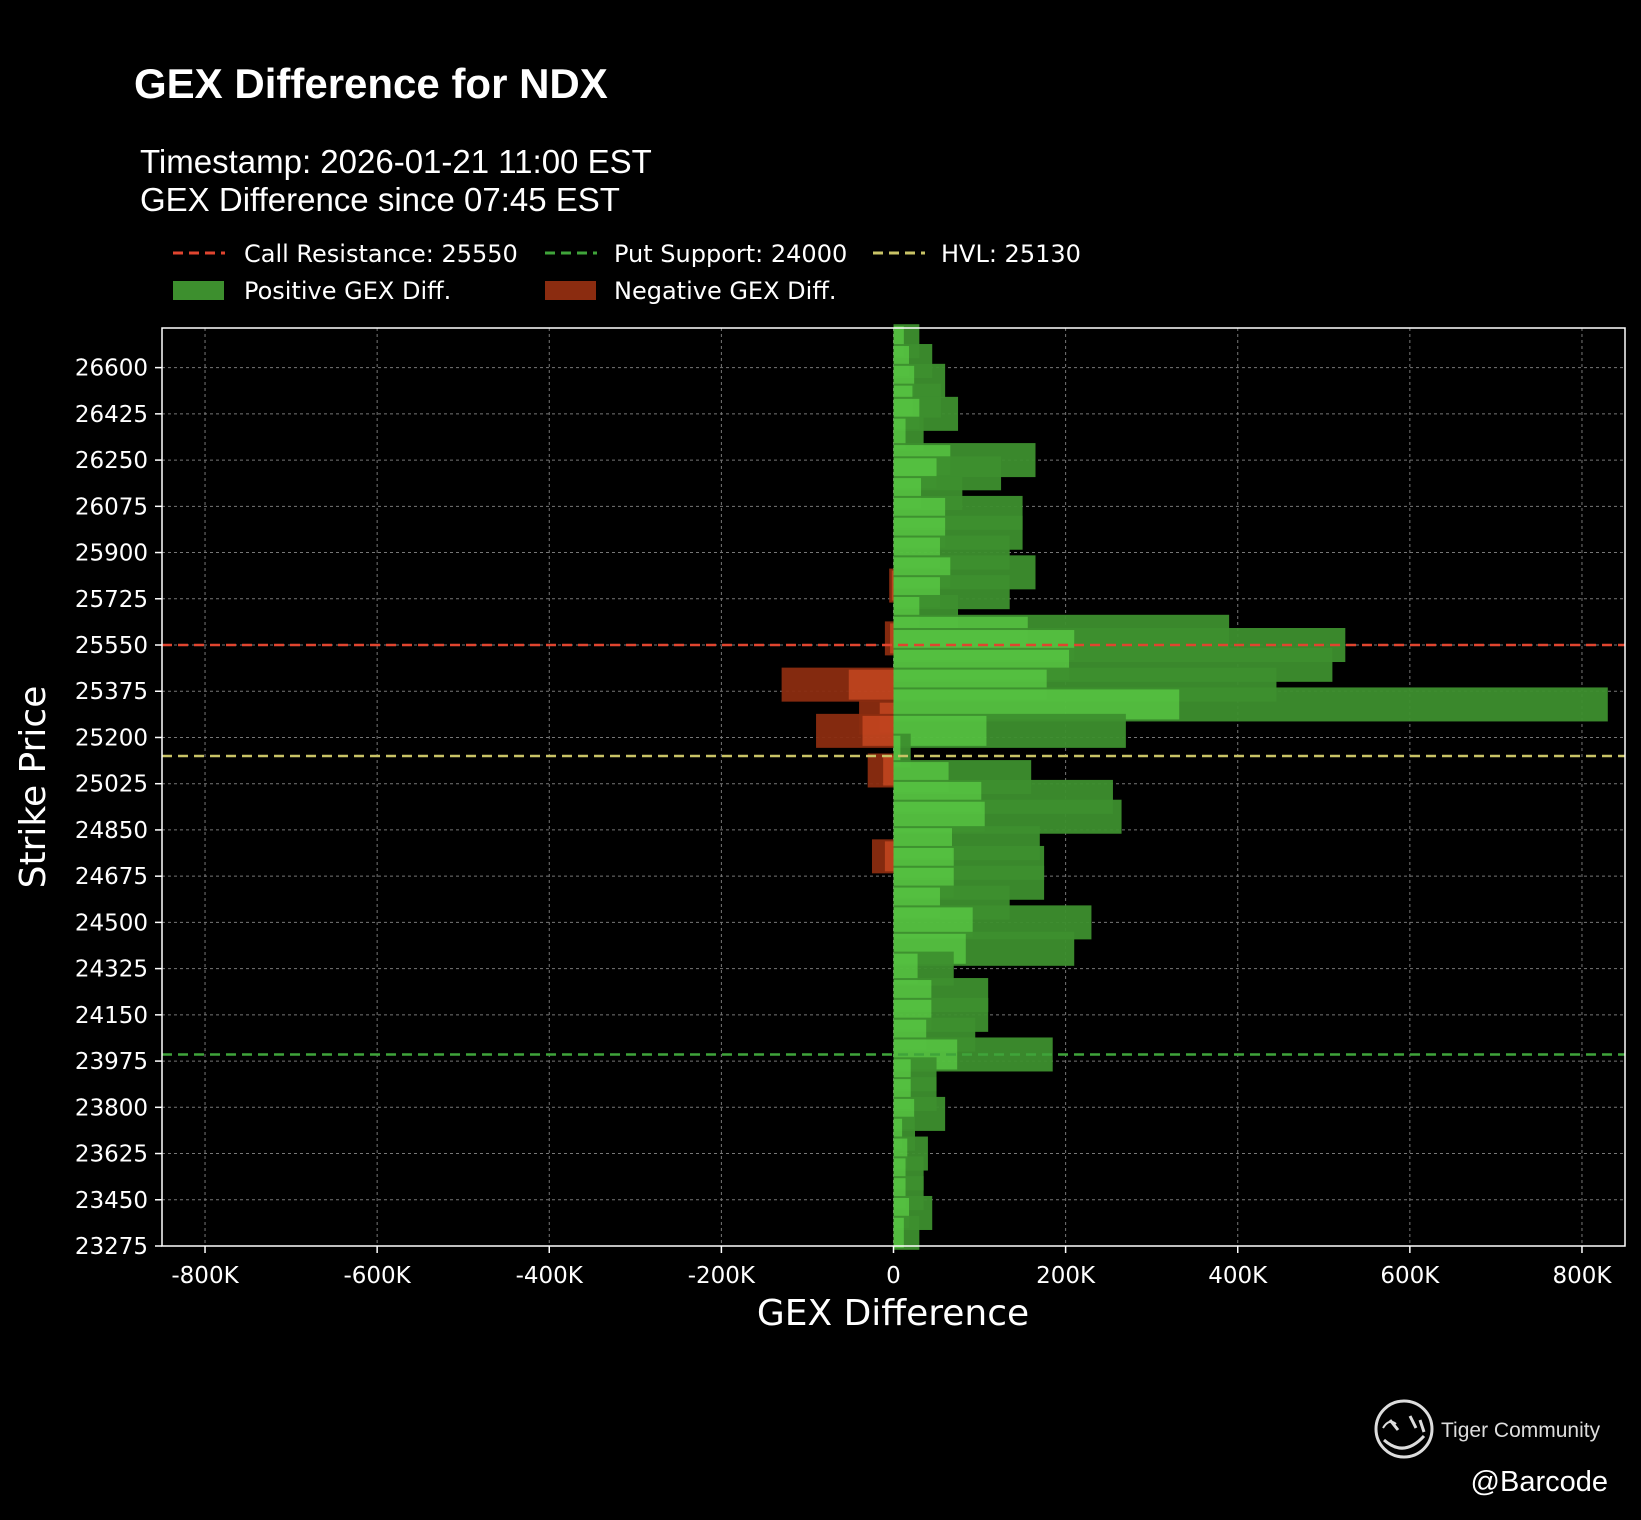  I want to click on y-tick-label: 25550, so click(111, 646).